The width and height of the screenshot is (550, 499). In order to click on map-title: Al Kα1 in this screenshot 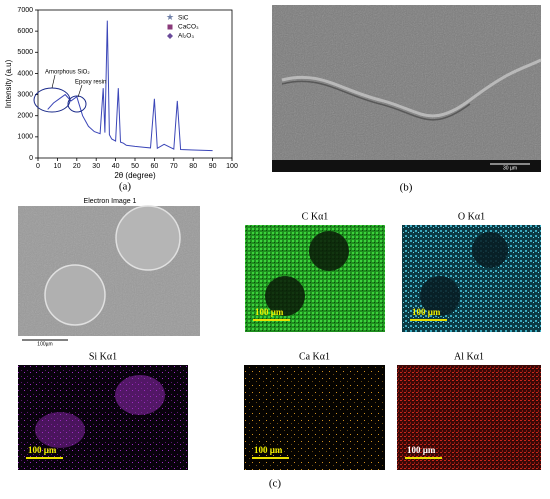, I will do `click(469, 356)`.